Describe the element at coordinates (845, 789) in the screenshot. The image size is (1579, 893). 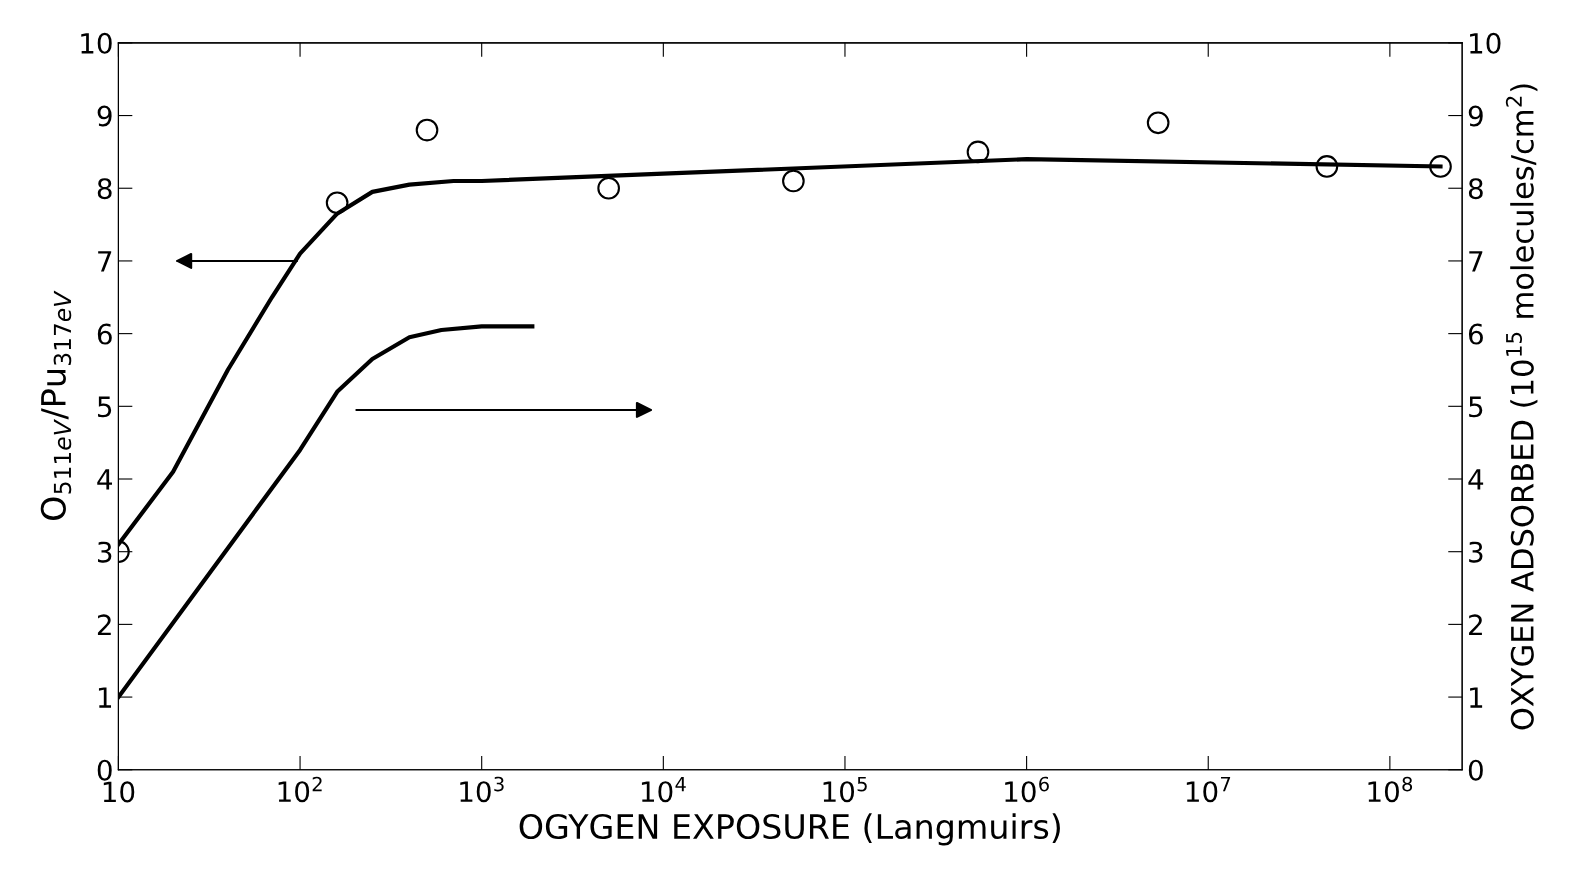
I see `x-tick-label: 10$^{5}$` at that location.